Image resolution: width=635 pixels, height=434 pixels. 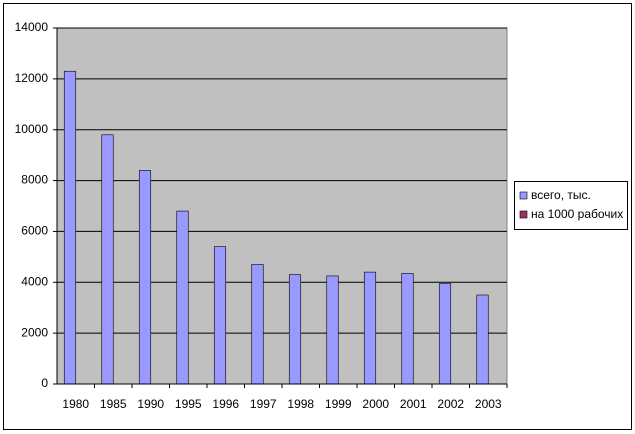 What do you see at coordinates (188, 404) in the screenshot?
I see `x-tick-label: 1995` at bounding box center [188, 404].